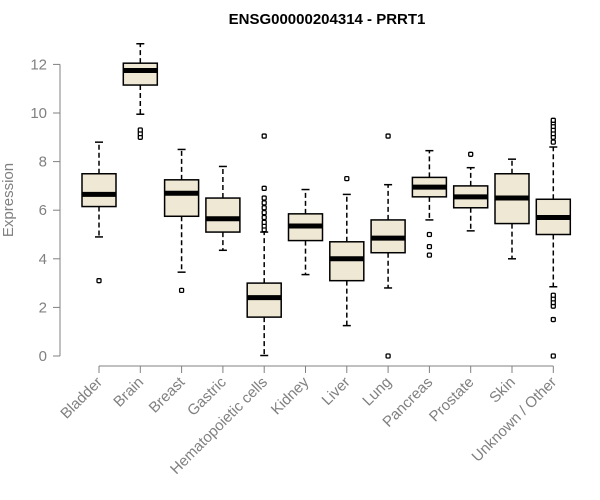  What do you see at coordinates (43, 307) in the screenshot?
I see `y-tick-label: 2` at bounding box center [43, 307].